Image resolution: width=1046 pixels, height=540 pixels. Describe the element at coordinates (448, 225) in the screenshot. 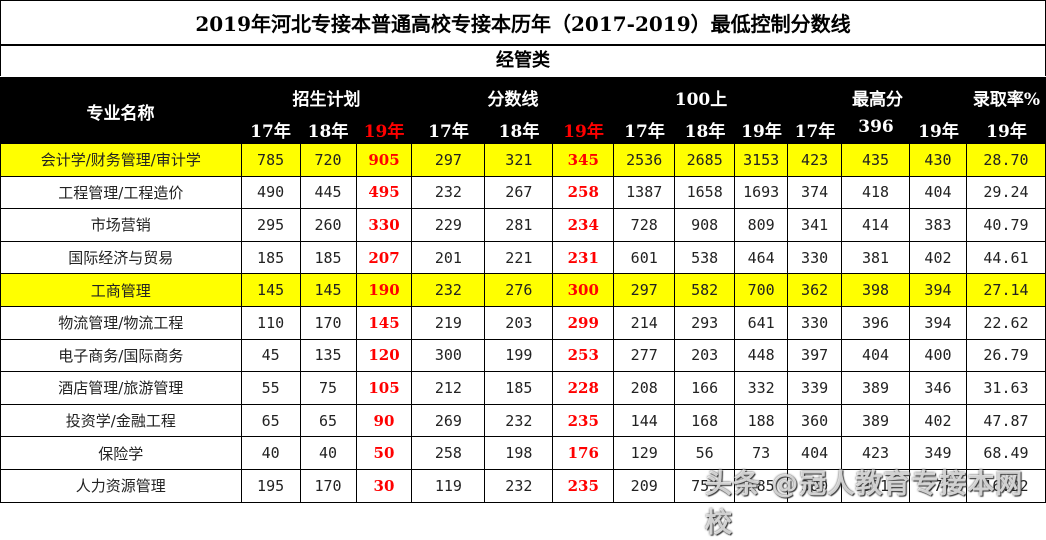

I see `value-cell: 229` at that location.